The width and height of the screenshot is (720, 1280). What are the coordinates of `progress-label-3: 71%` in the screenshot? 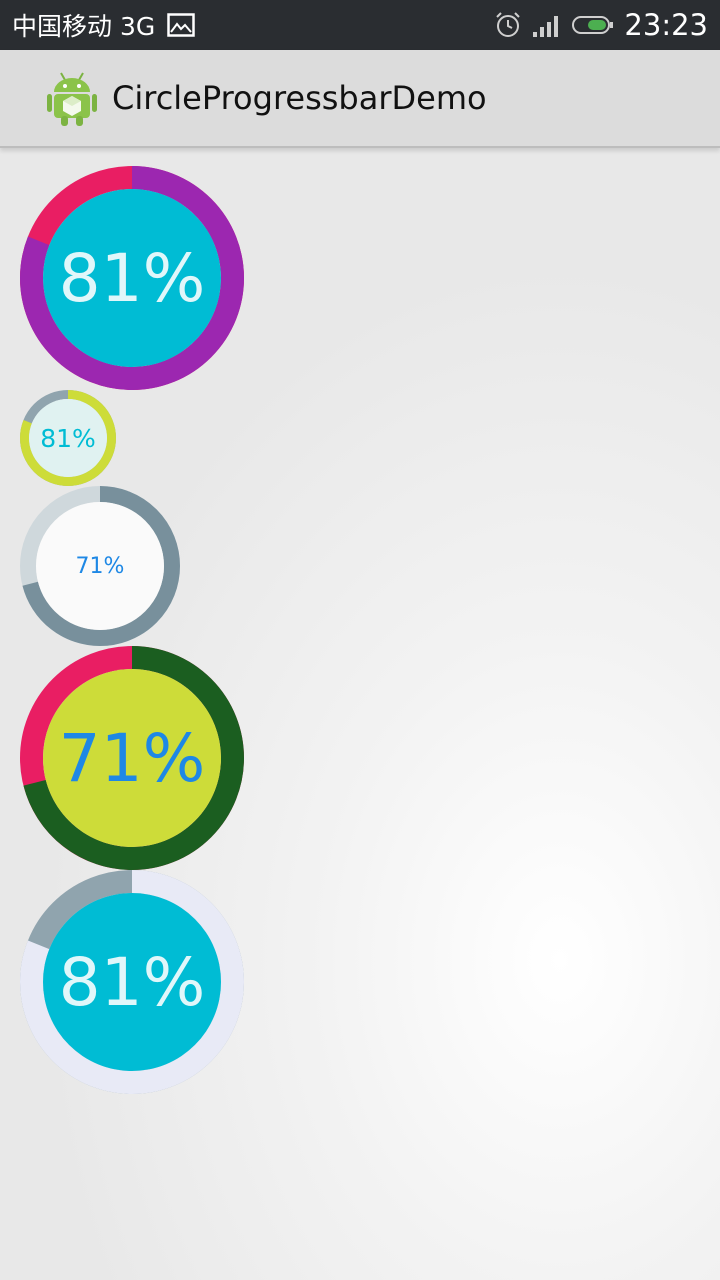 It's located at (100, 566).